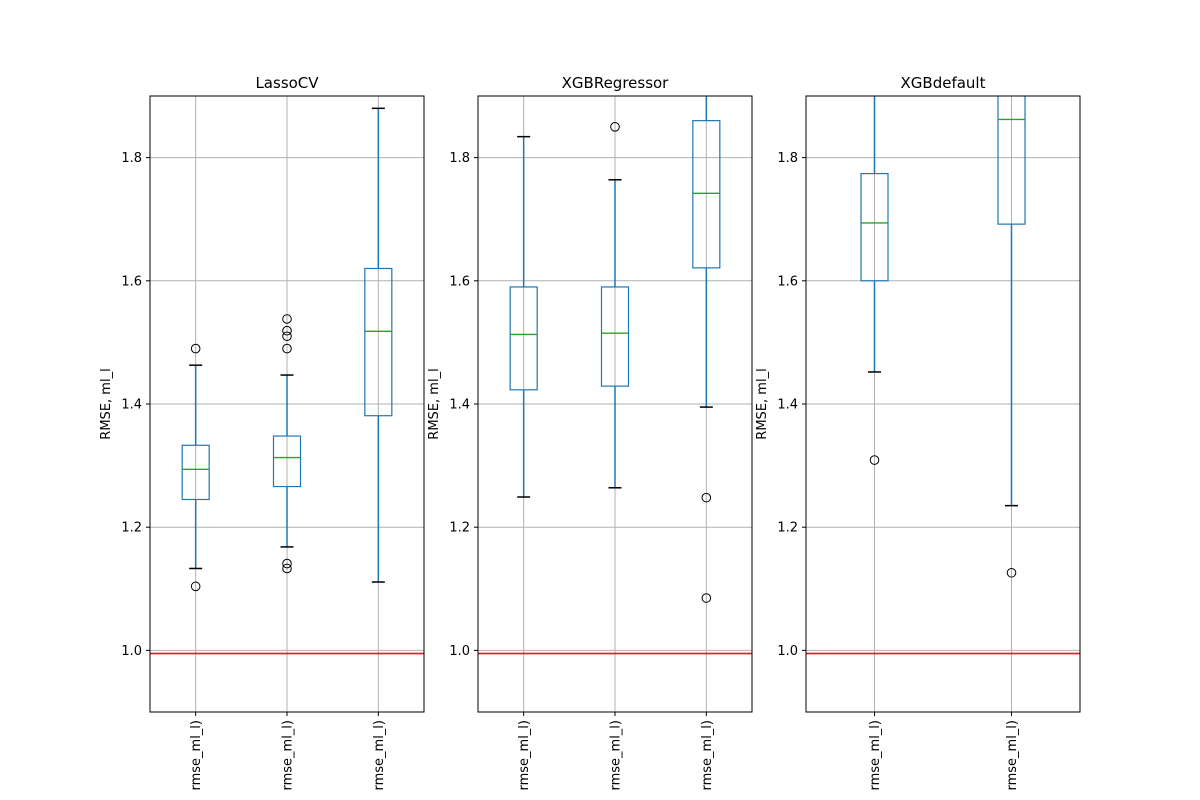 Image resolution: width=1200 pixels, height=800 pixels. What do you see at coordinates (616, 83) in the screenshot?
I see `subplot-title: XGBRegressor` at bounding box center [616, 83].